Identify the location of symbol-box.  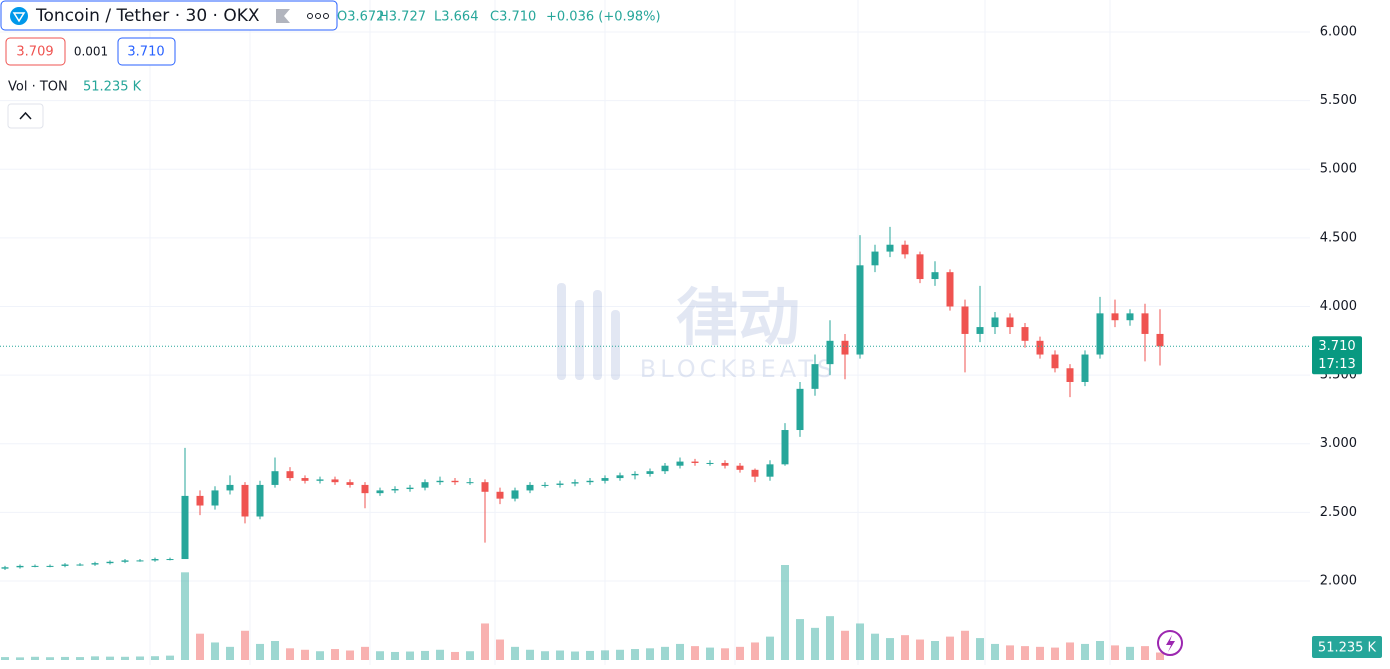
(169, 15).